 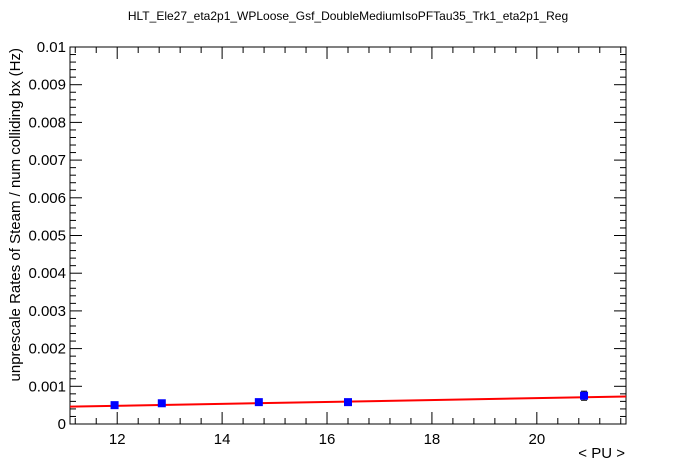 What do you see at coordinates (47, 311) in the screenshot?
I see `y-tick-label: 0.003` at bounding box center [47, 311].